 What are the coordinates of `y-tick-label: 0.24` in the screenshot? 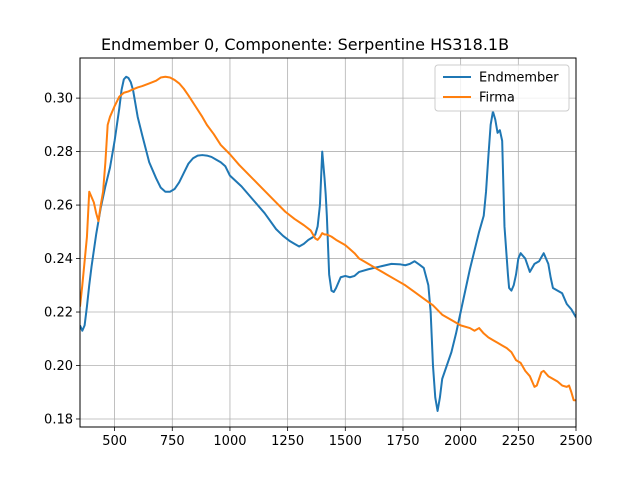 It's located at (58, 259).